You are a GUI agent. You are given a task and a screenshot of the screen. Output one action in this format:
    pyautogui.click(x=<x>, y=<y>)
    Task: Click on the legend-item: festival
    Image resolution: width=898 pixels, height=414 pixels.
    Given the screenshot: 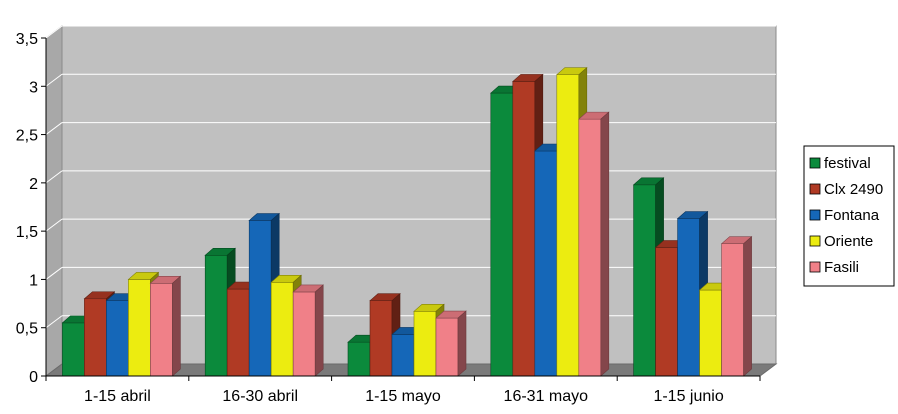 What is the action you would take?
    pyautogui.click(x=840, y=163)
    